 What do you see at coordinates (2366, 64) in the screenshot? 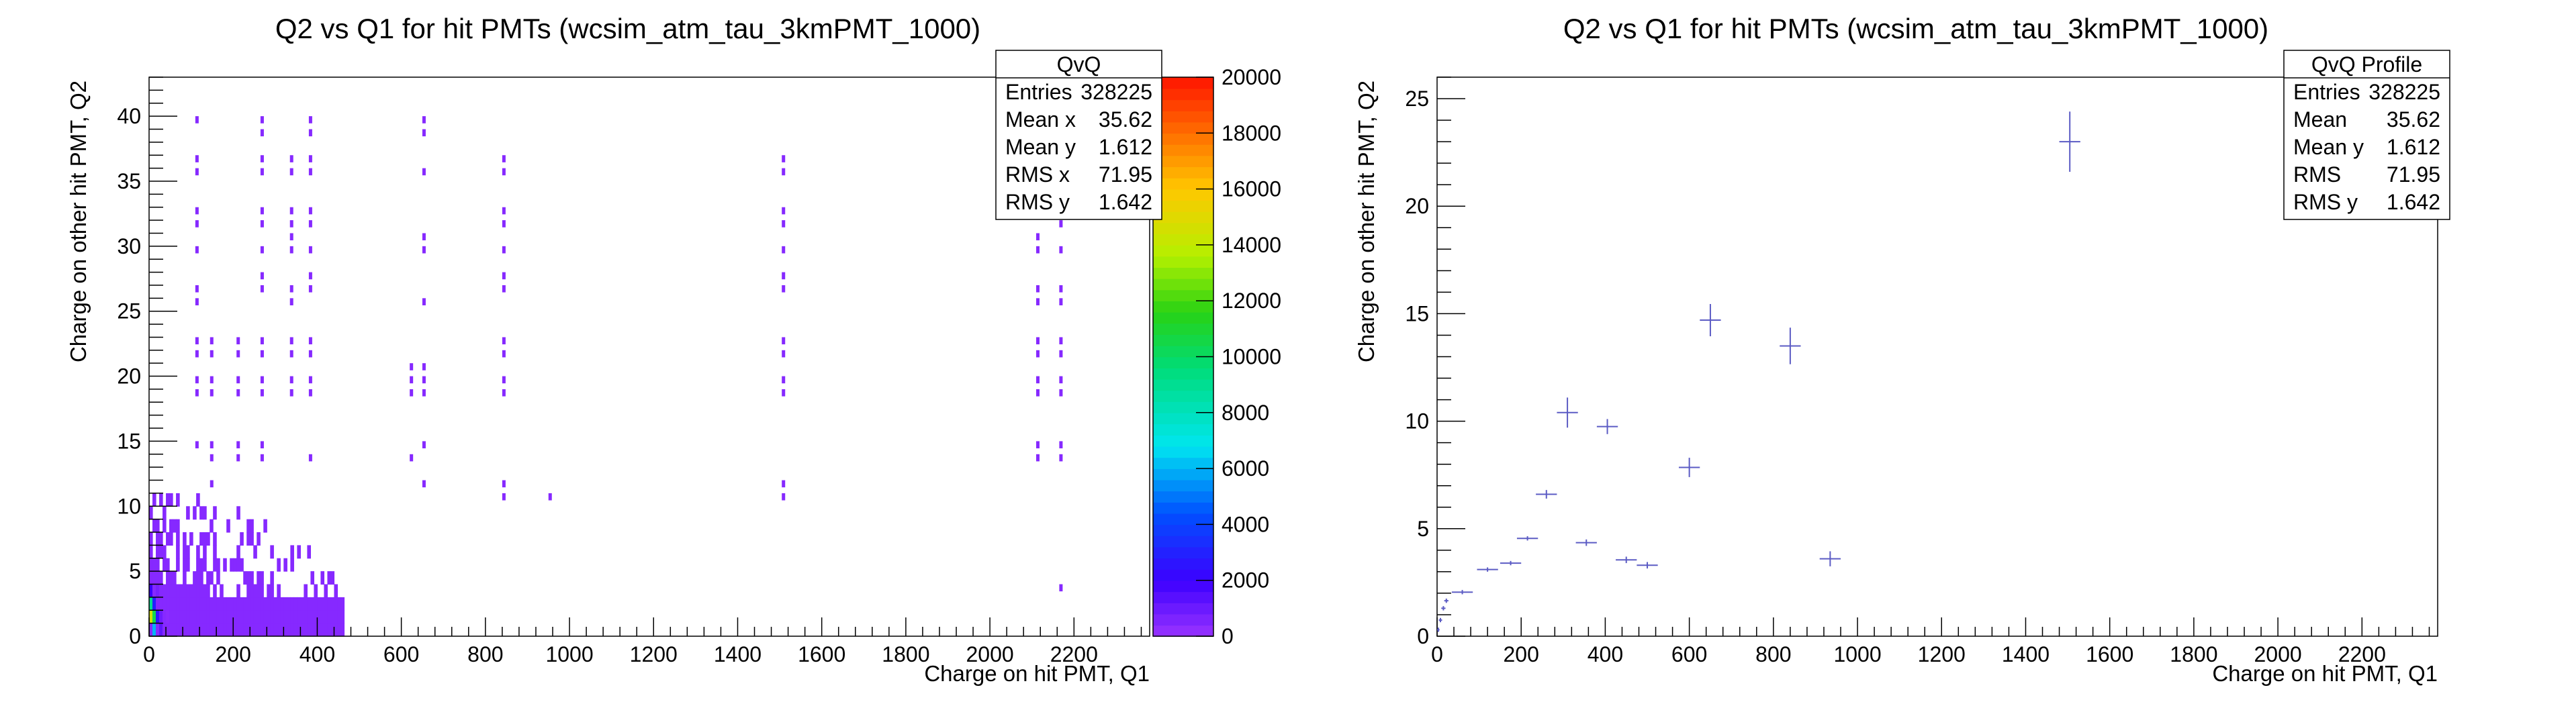
I see `profile-stats-title: QvQ Profile` at bounding box center [2366, 64].